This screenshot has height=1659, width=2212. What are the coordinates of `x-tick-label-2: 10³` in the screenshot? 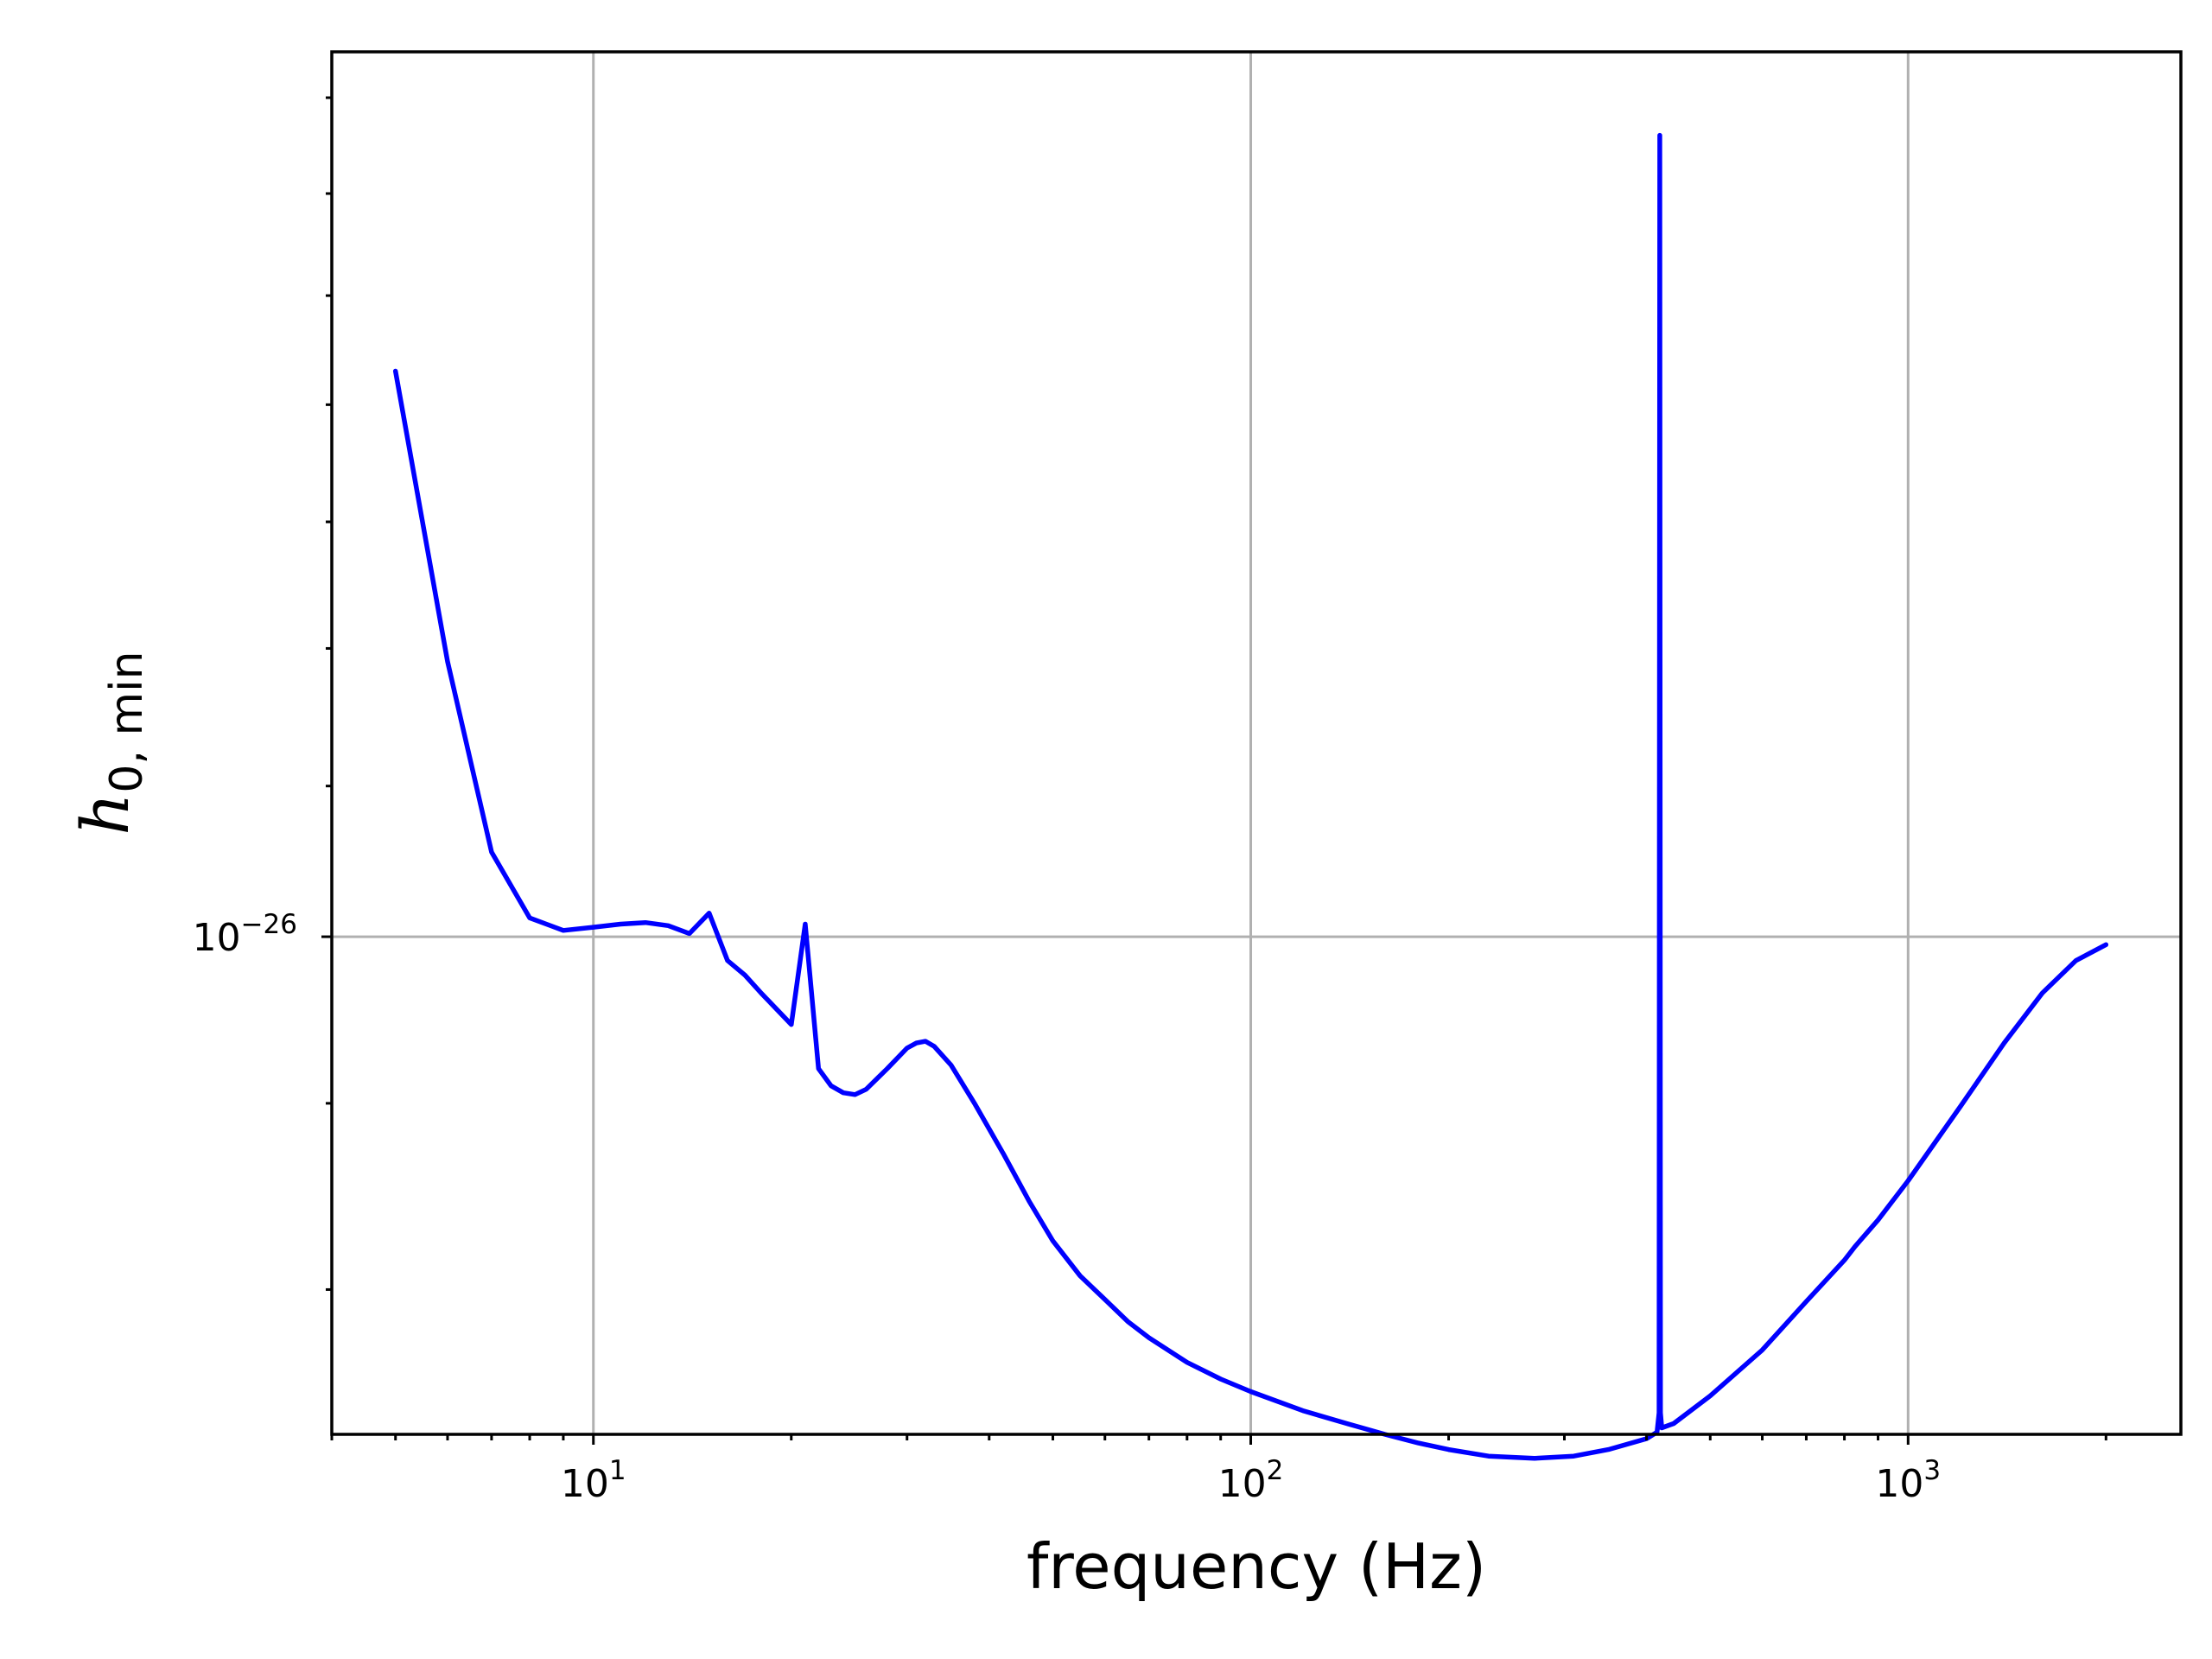 It's located at (1908, 1480).